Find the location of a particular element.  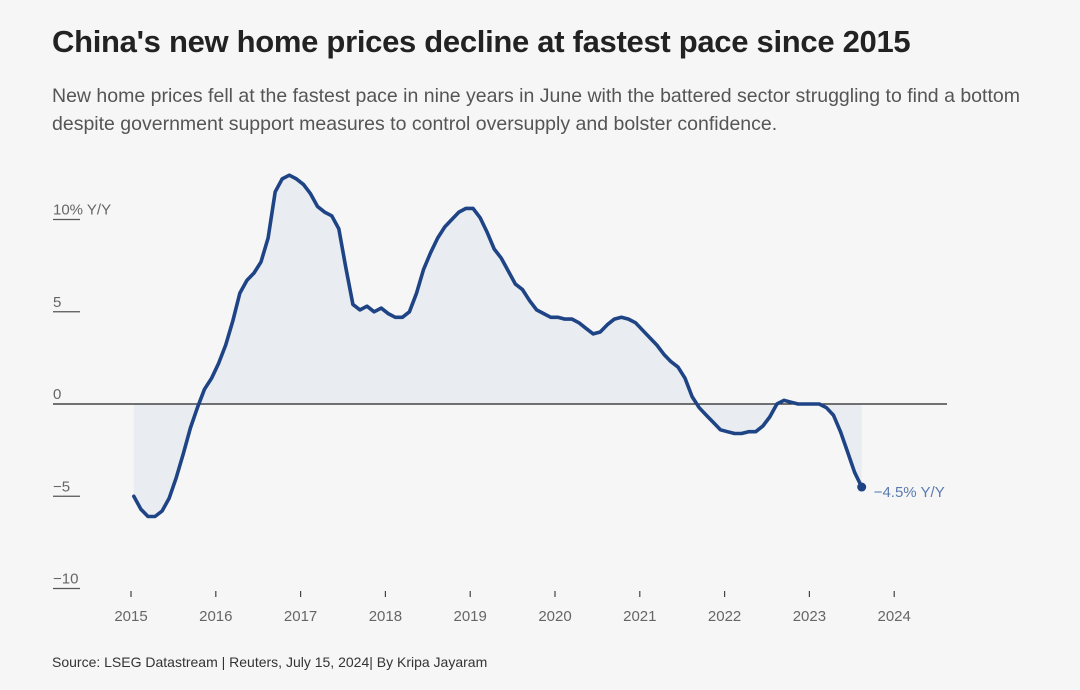

x-tick-label: 2019 is located at coordinates (470, 616).